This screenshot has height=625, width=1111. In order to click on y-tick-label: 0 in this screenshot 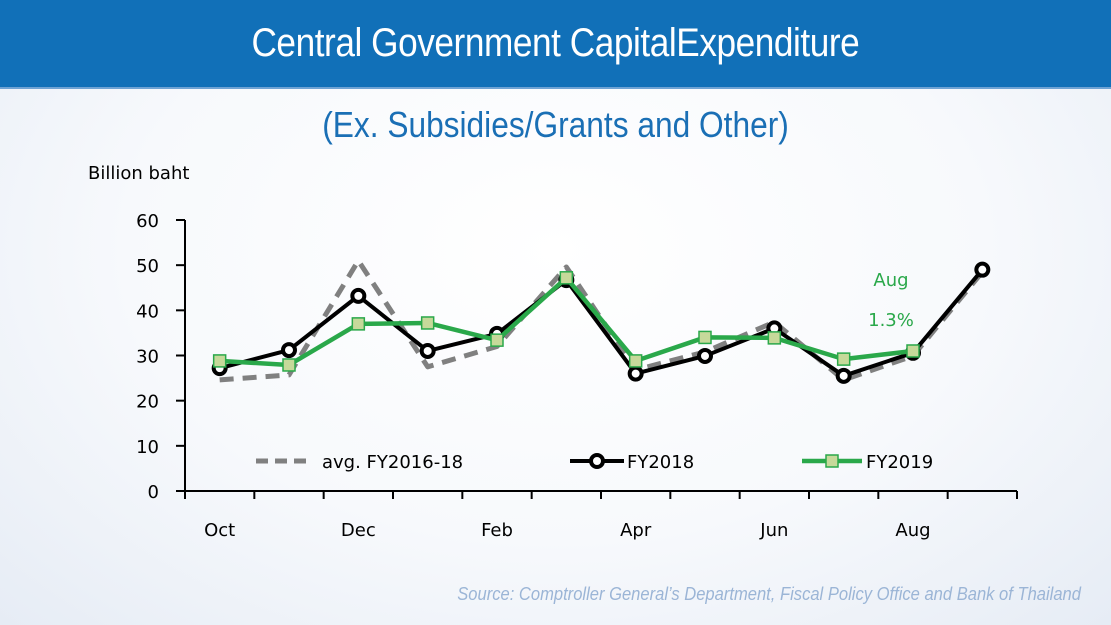, I will do `click(153, 492)`.